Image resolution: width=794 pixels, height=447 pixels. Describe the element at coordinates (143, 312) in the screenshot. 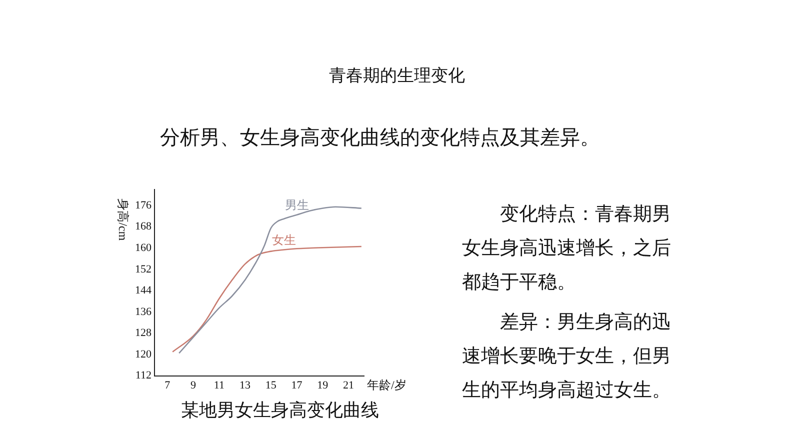

I see `y-tick-label: 136` at that location.